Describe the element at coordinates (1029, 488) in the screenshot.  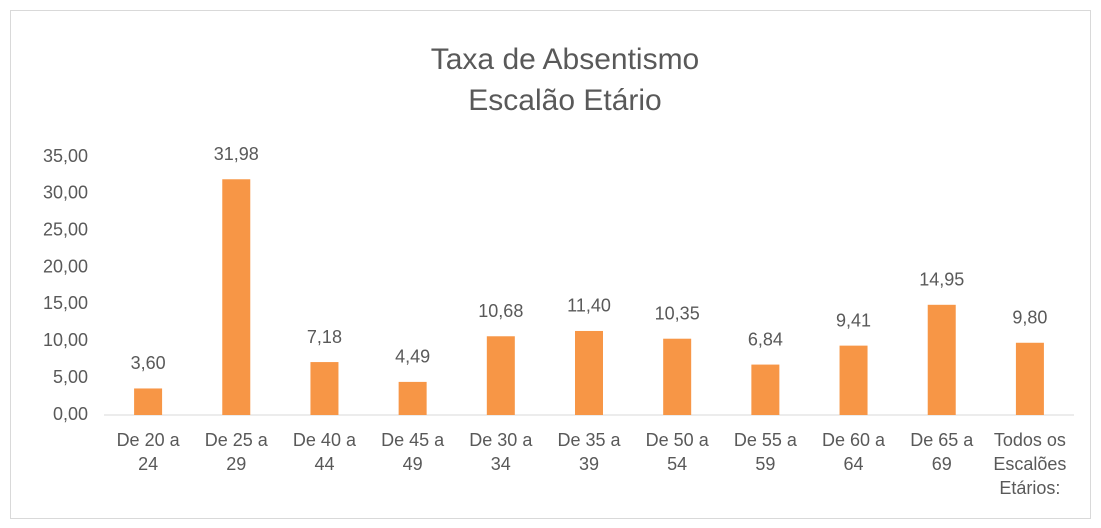
I see `x-tick-label: Etários:` at that location.